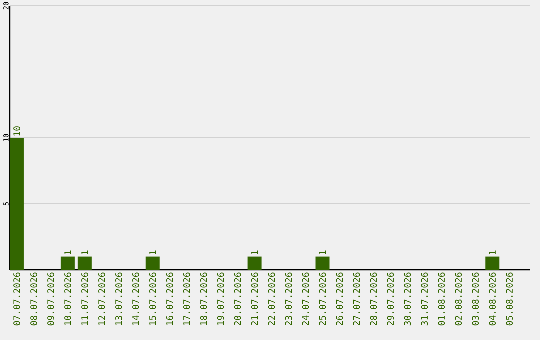  Describe the element at coordinates (510, 299) in the screenshot. I see `x-tick-label: 05.08.2026` at that location.